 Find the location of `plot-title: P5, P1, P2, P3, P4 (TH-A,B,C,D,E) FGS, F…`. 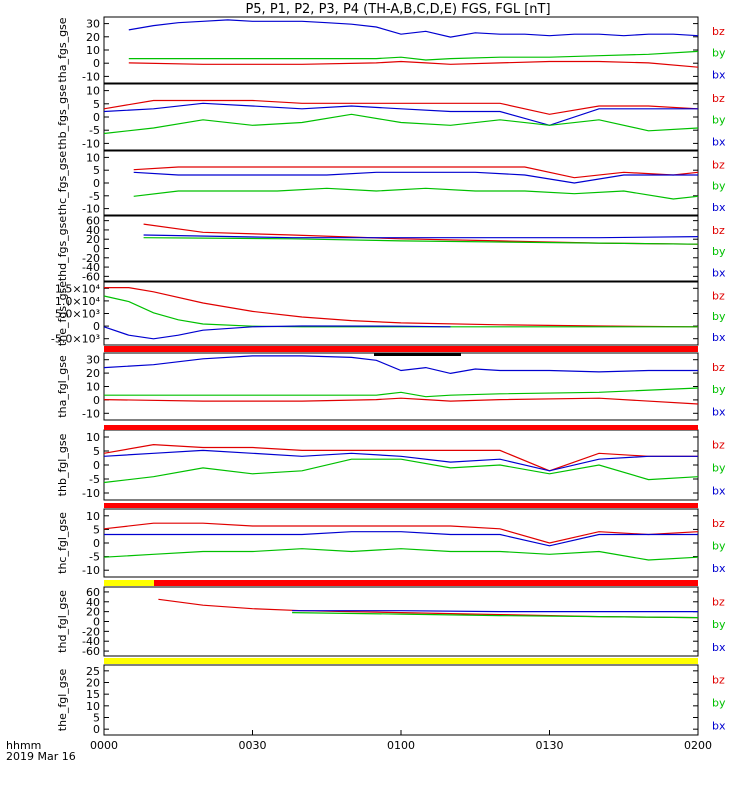

plot-title: P5, P1, P2, P3, P4 (TH-A,B,C,D,E) FGS, F… is located at coordinates (397, 9).